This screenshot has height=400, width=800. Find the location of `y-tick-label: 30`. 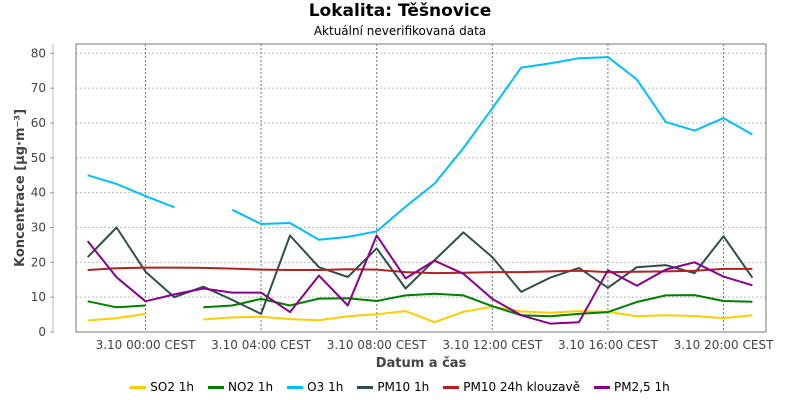

y-tick-label: 30 is located at coordinates (38, 227).